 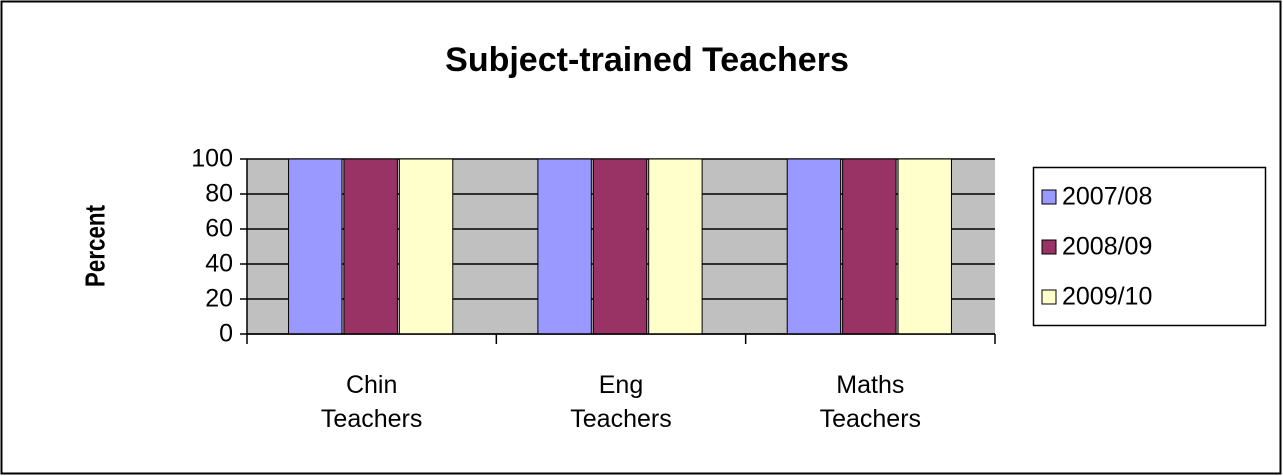 I want to click on y-tick-label: 0, so click(x=226, y=334).